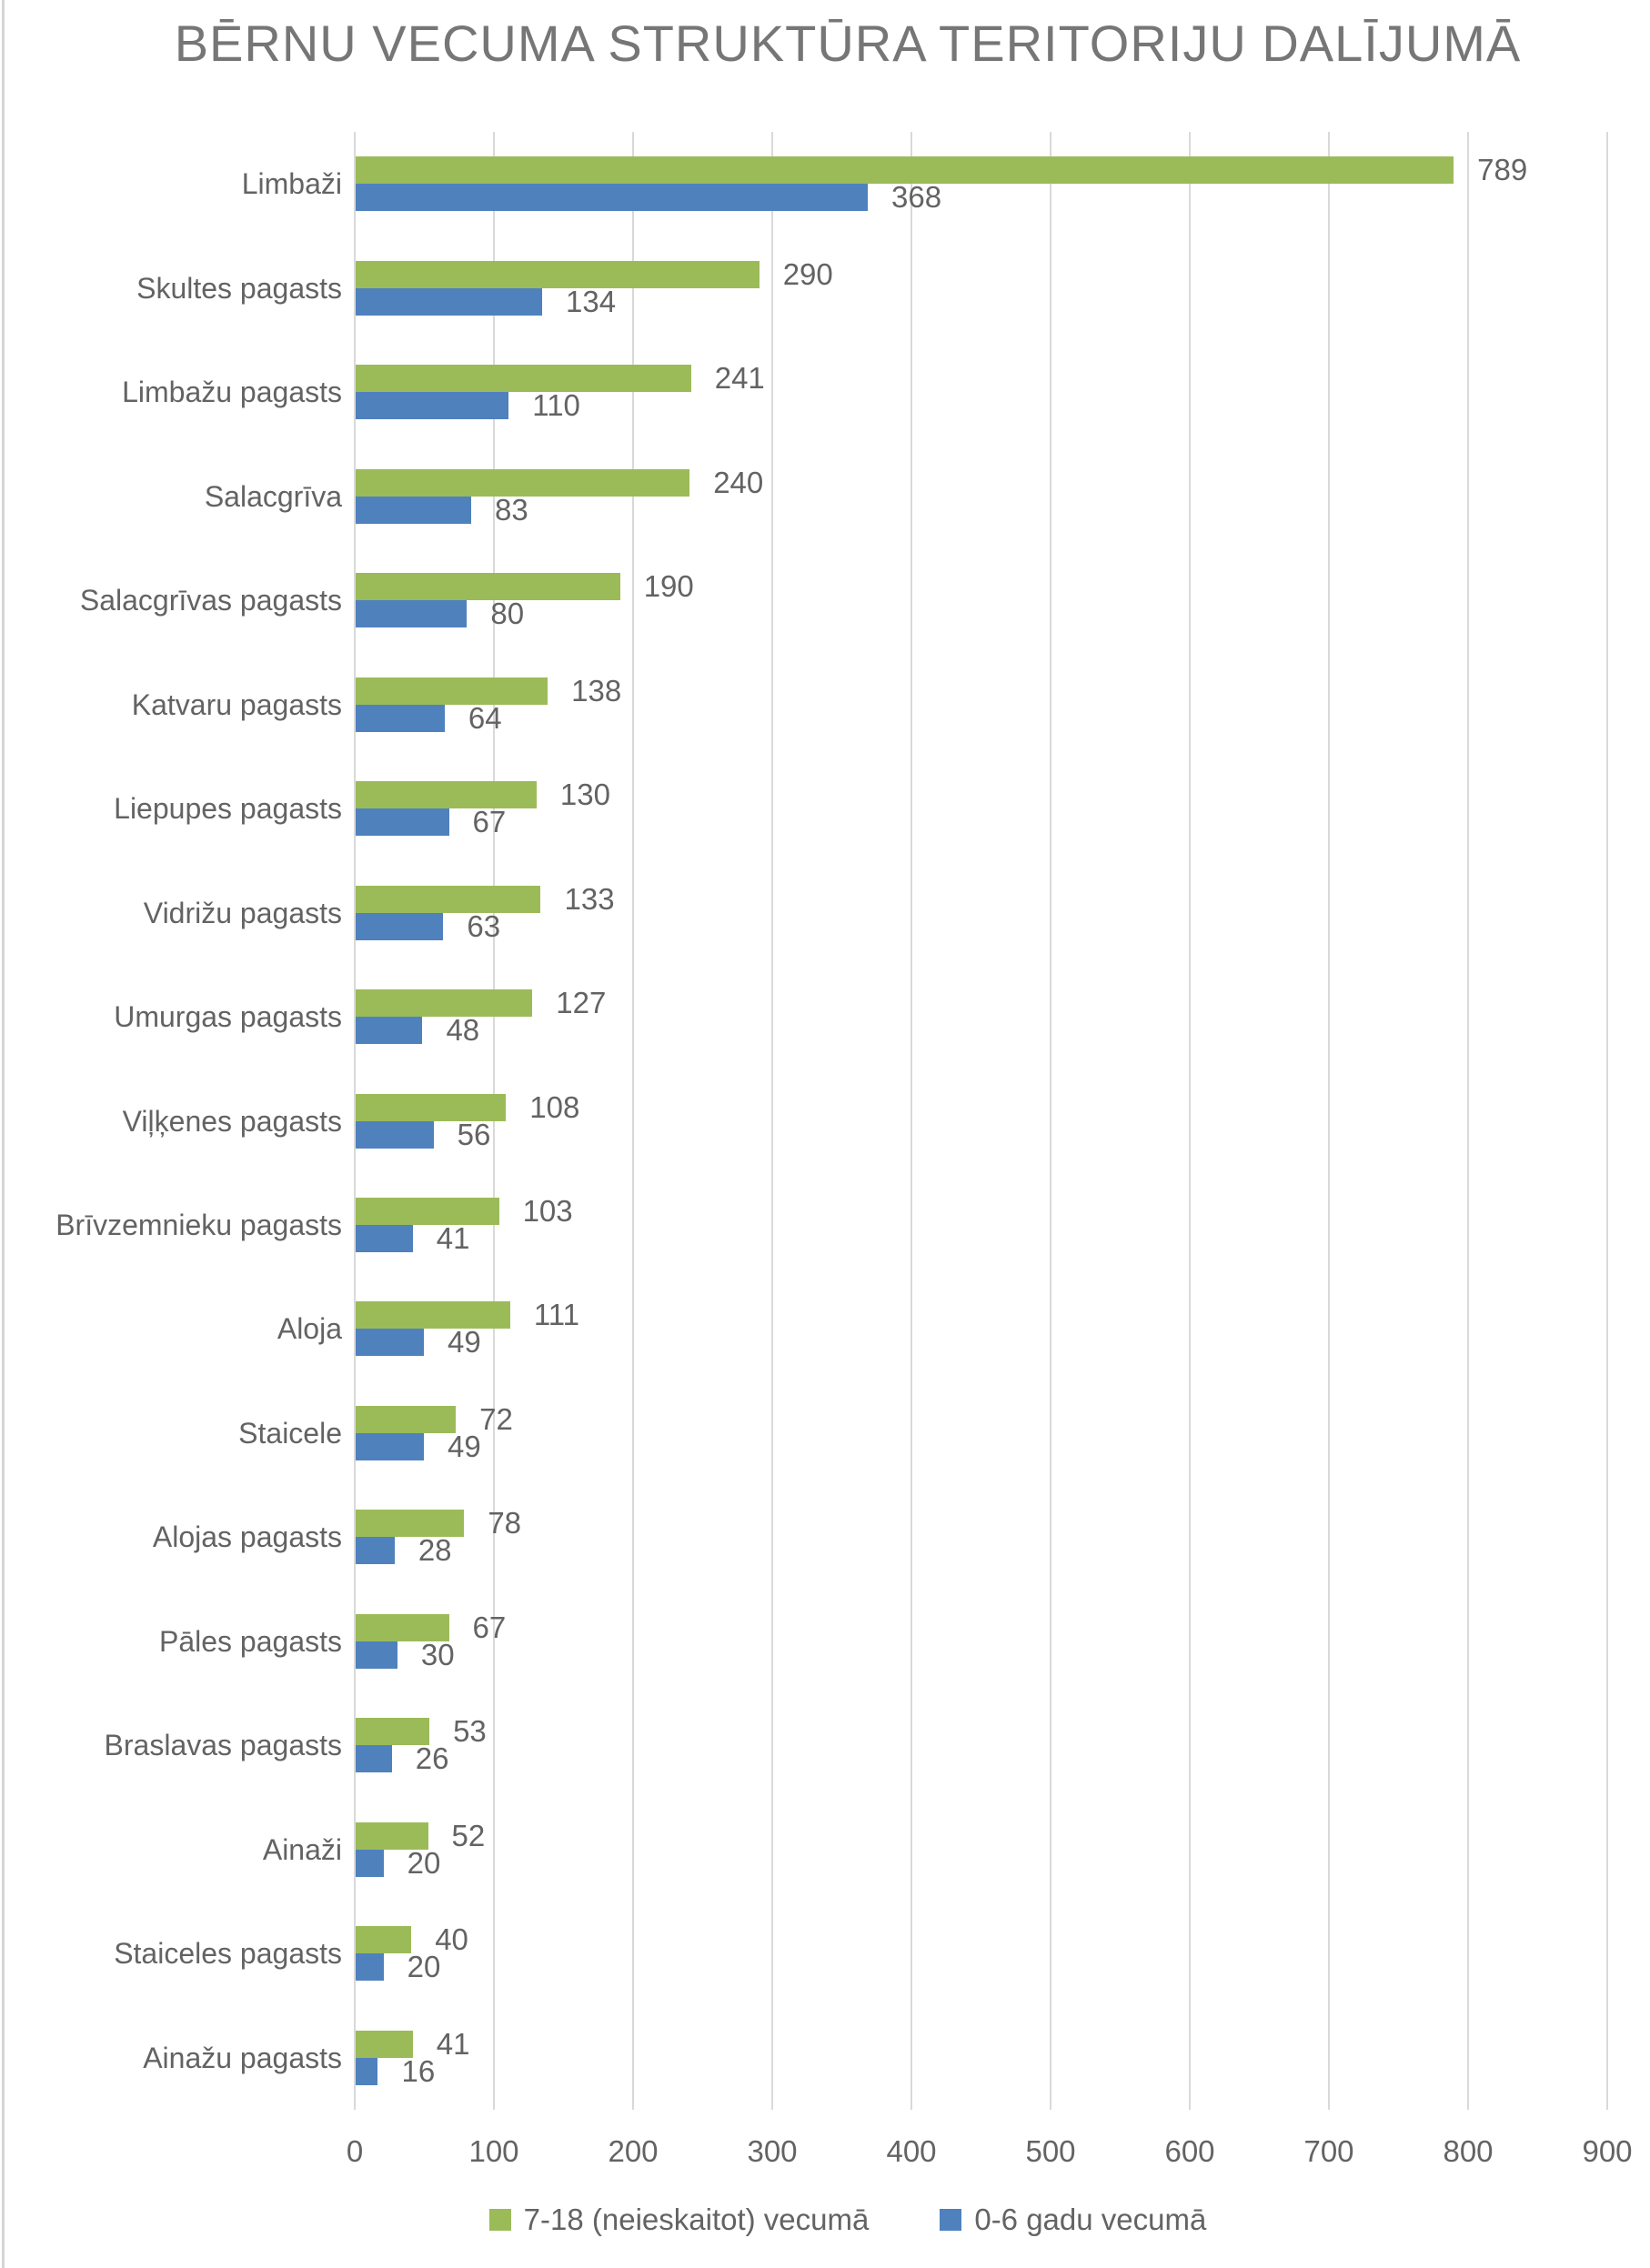 The image size is (1650, 2268). Describe the element at coordinates (228, 809) in the screenshot. I see `category-label: Liepupes pagasts` at that location.